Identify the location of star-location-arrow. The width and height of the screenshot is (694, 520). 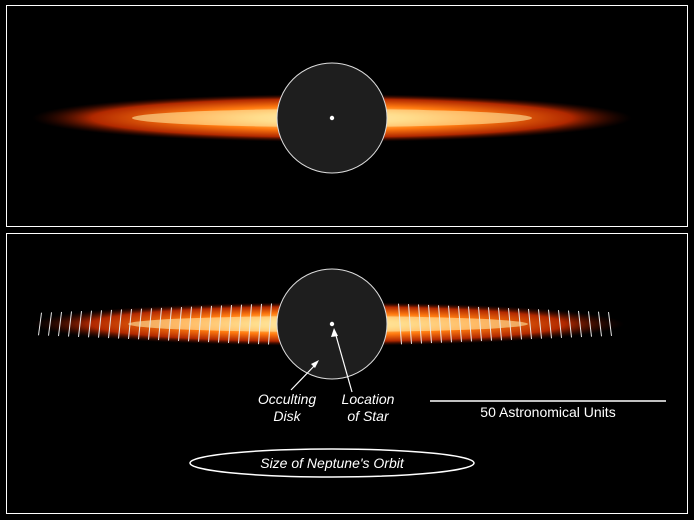
(343, 362).